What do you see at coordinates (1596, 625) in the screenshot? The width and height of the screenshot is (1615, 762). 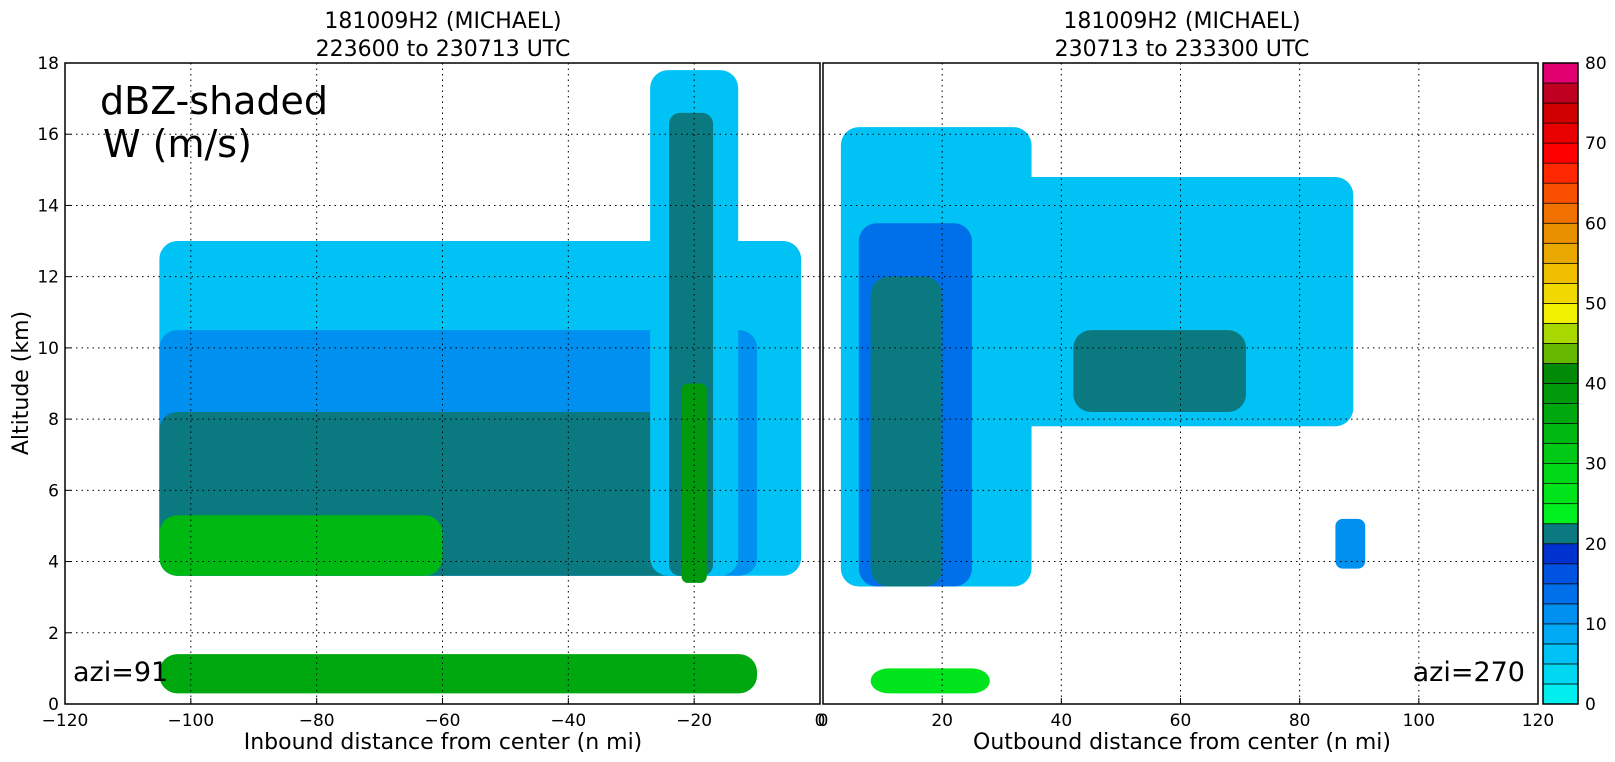 I see `colorbar-tick-label: 10` at bounding box center [1596, 625].